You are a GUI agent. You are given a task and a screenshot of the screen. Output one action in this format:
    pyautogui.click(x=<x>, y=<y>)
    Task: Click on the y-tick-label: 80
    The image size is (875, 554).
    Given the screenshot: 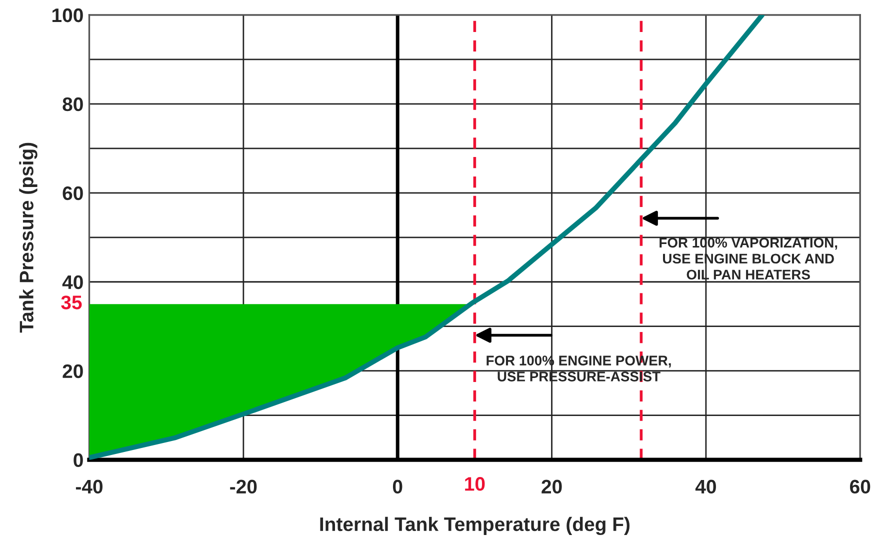 What is the action you would take?
    pyautogui.click(x=72, y=104)
    